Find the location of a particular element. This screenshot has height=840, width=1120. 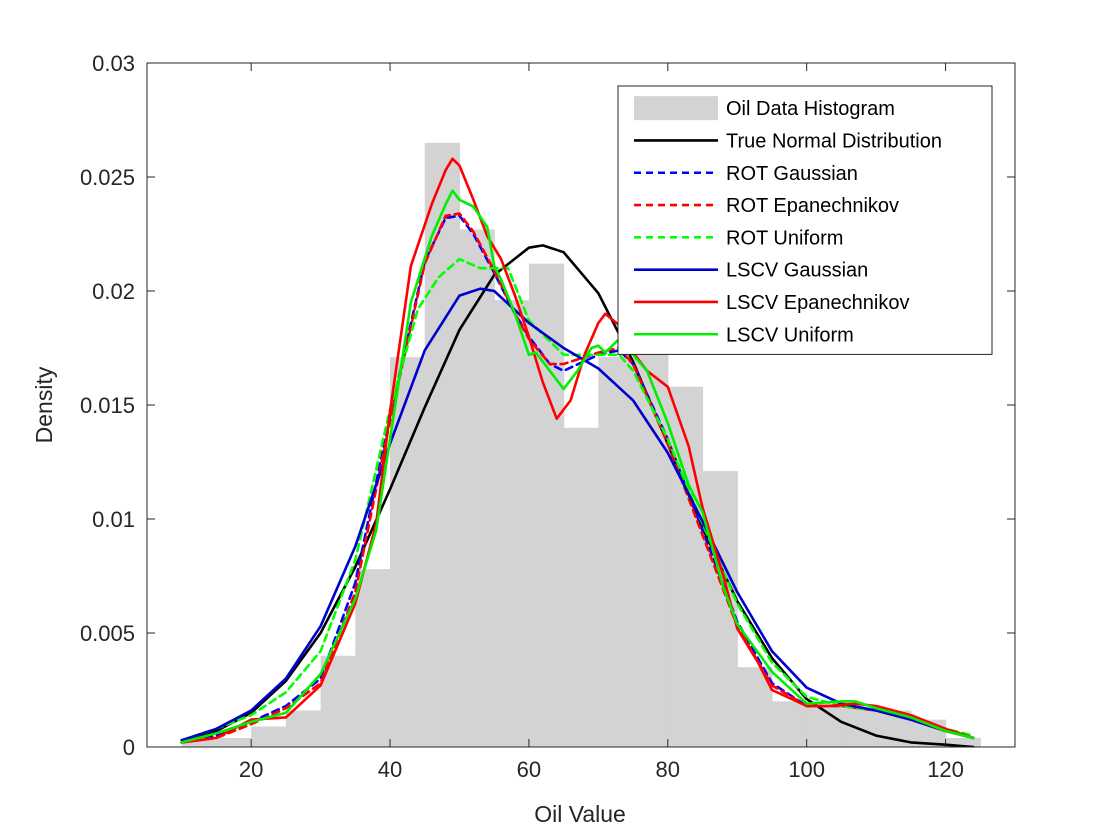

legend-box is located at coordinates (805, 220).